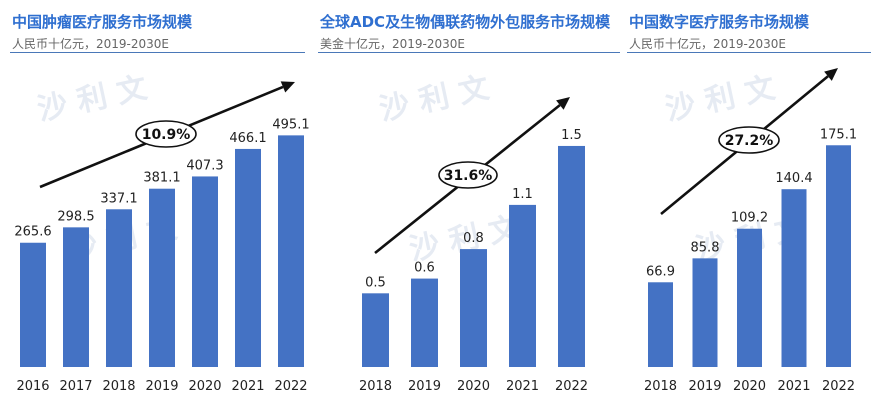 The width and height of the screenshot is (875, 408). Describe the element at coordinates (392, 44) in the screenshot. I see `chart-subtitle: 美金十亿元，2019-2030E` at that location.